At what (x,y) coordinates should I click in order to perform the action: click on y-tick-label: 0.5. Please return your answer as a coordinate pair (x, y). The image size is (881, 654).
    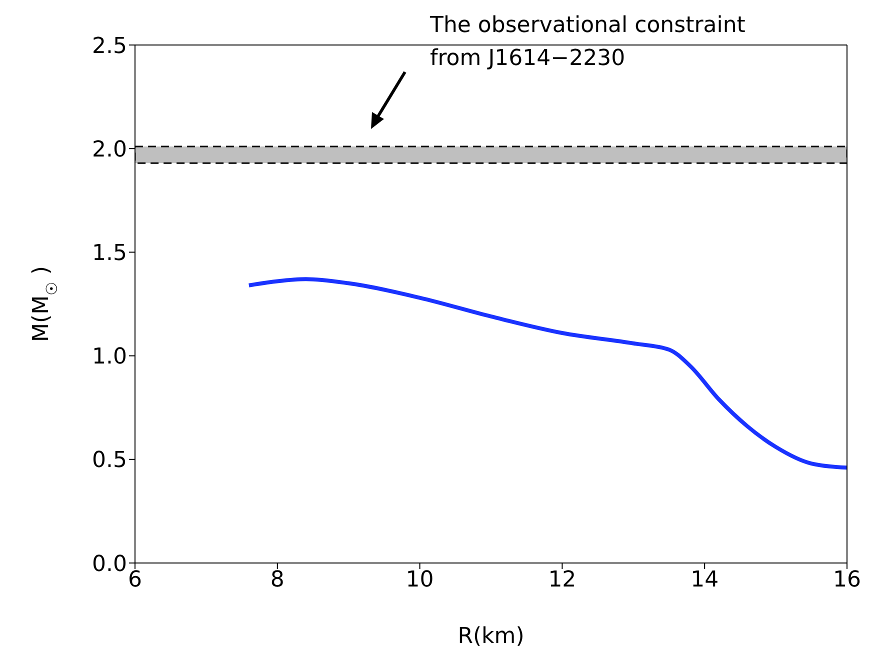
    Looking at the image, I should click on (109, 461).